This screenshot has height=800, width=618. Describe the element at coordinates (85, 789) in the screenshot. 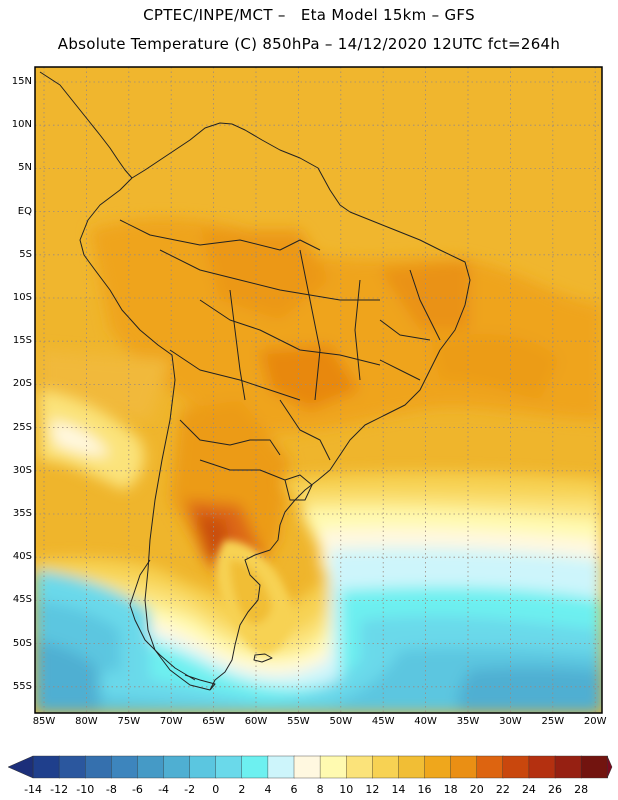

I see `colorbar-tick-label: -10` at that location.